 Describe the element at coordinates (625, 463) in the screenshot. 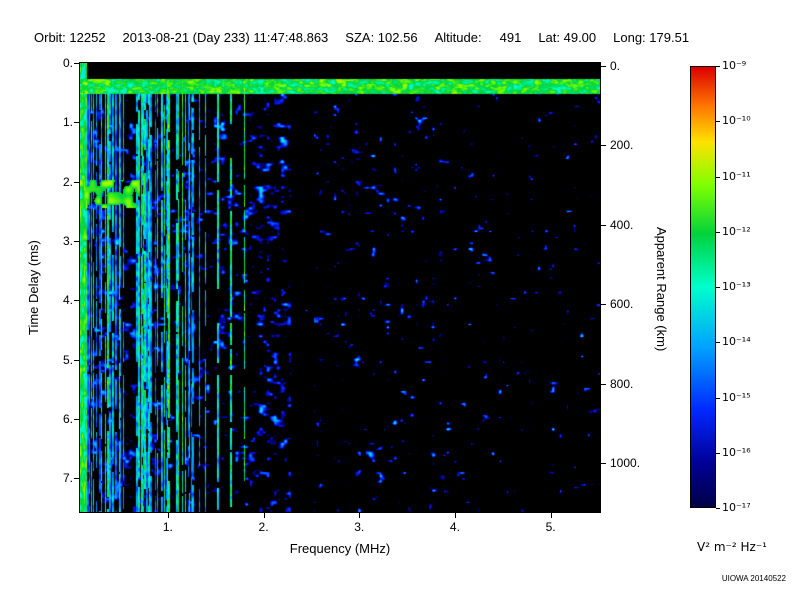

I see `right-tick-label: 1000.` at that location.